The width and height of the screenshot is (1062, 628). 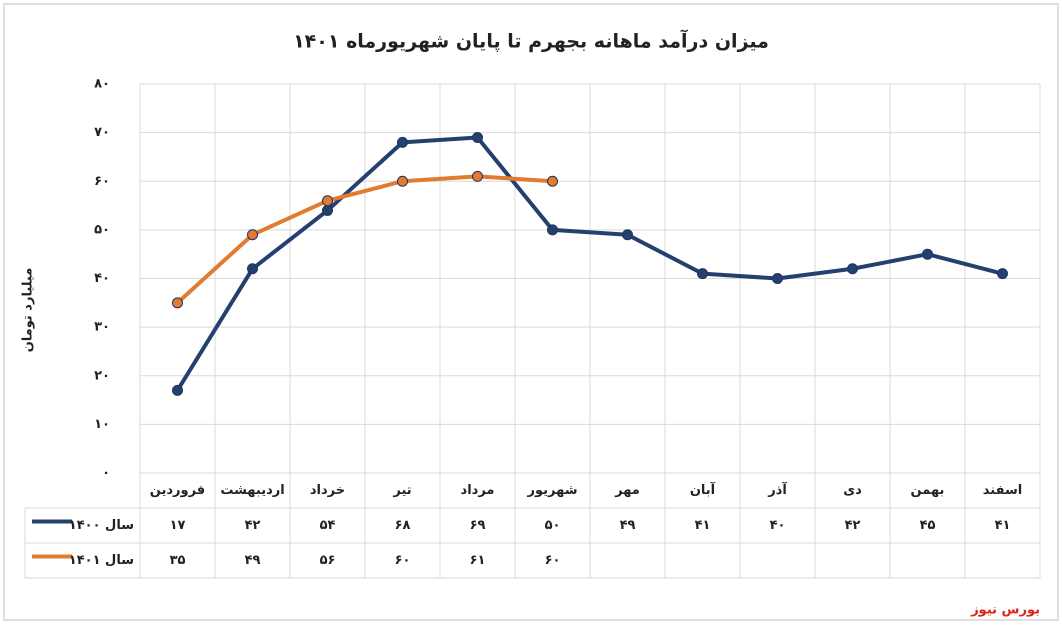 What do you see at coordinates (102, 375) in the screenshot?
I see `y-tick-label: ۲۰` at bounding box center [102, 375].